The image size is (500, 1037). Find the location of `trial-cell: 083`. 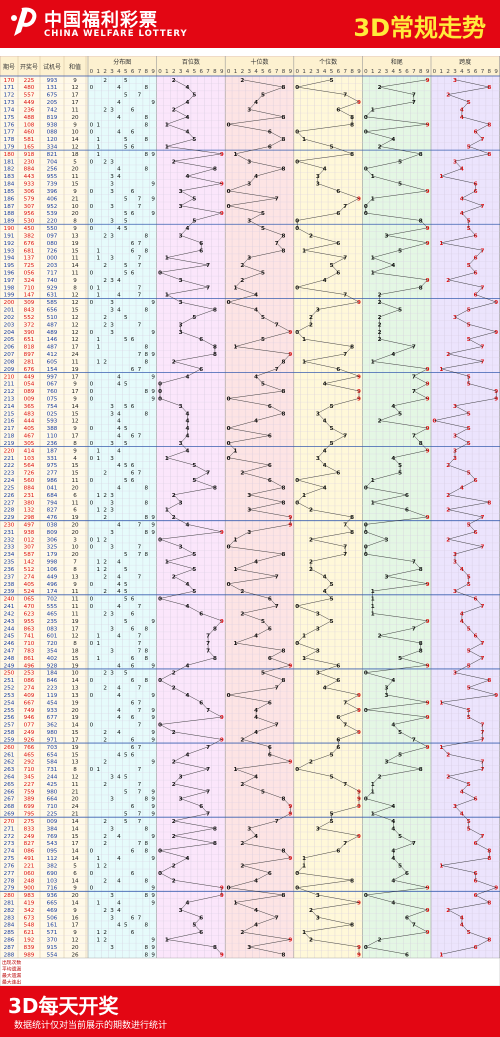

trial-cell: 083 is located at coordinates (52, 629).